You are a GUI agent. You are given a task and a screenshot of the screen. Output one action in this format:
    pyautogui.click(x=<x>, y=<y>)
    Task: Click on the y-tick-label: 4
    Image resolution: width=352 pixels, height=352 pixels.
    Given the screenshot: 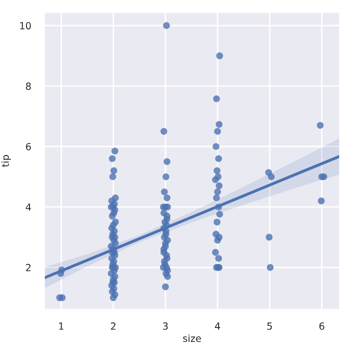 What is the action you would take?
    pyautogui.click(x=28, y=207)
    